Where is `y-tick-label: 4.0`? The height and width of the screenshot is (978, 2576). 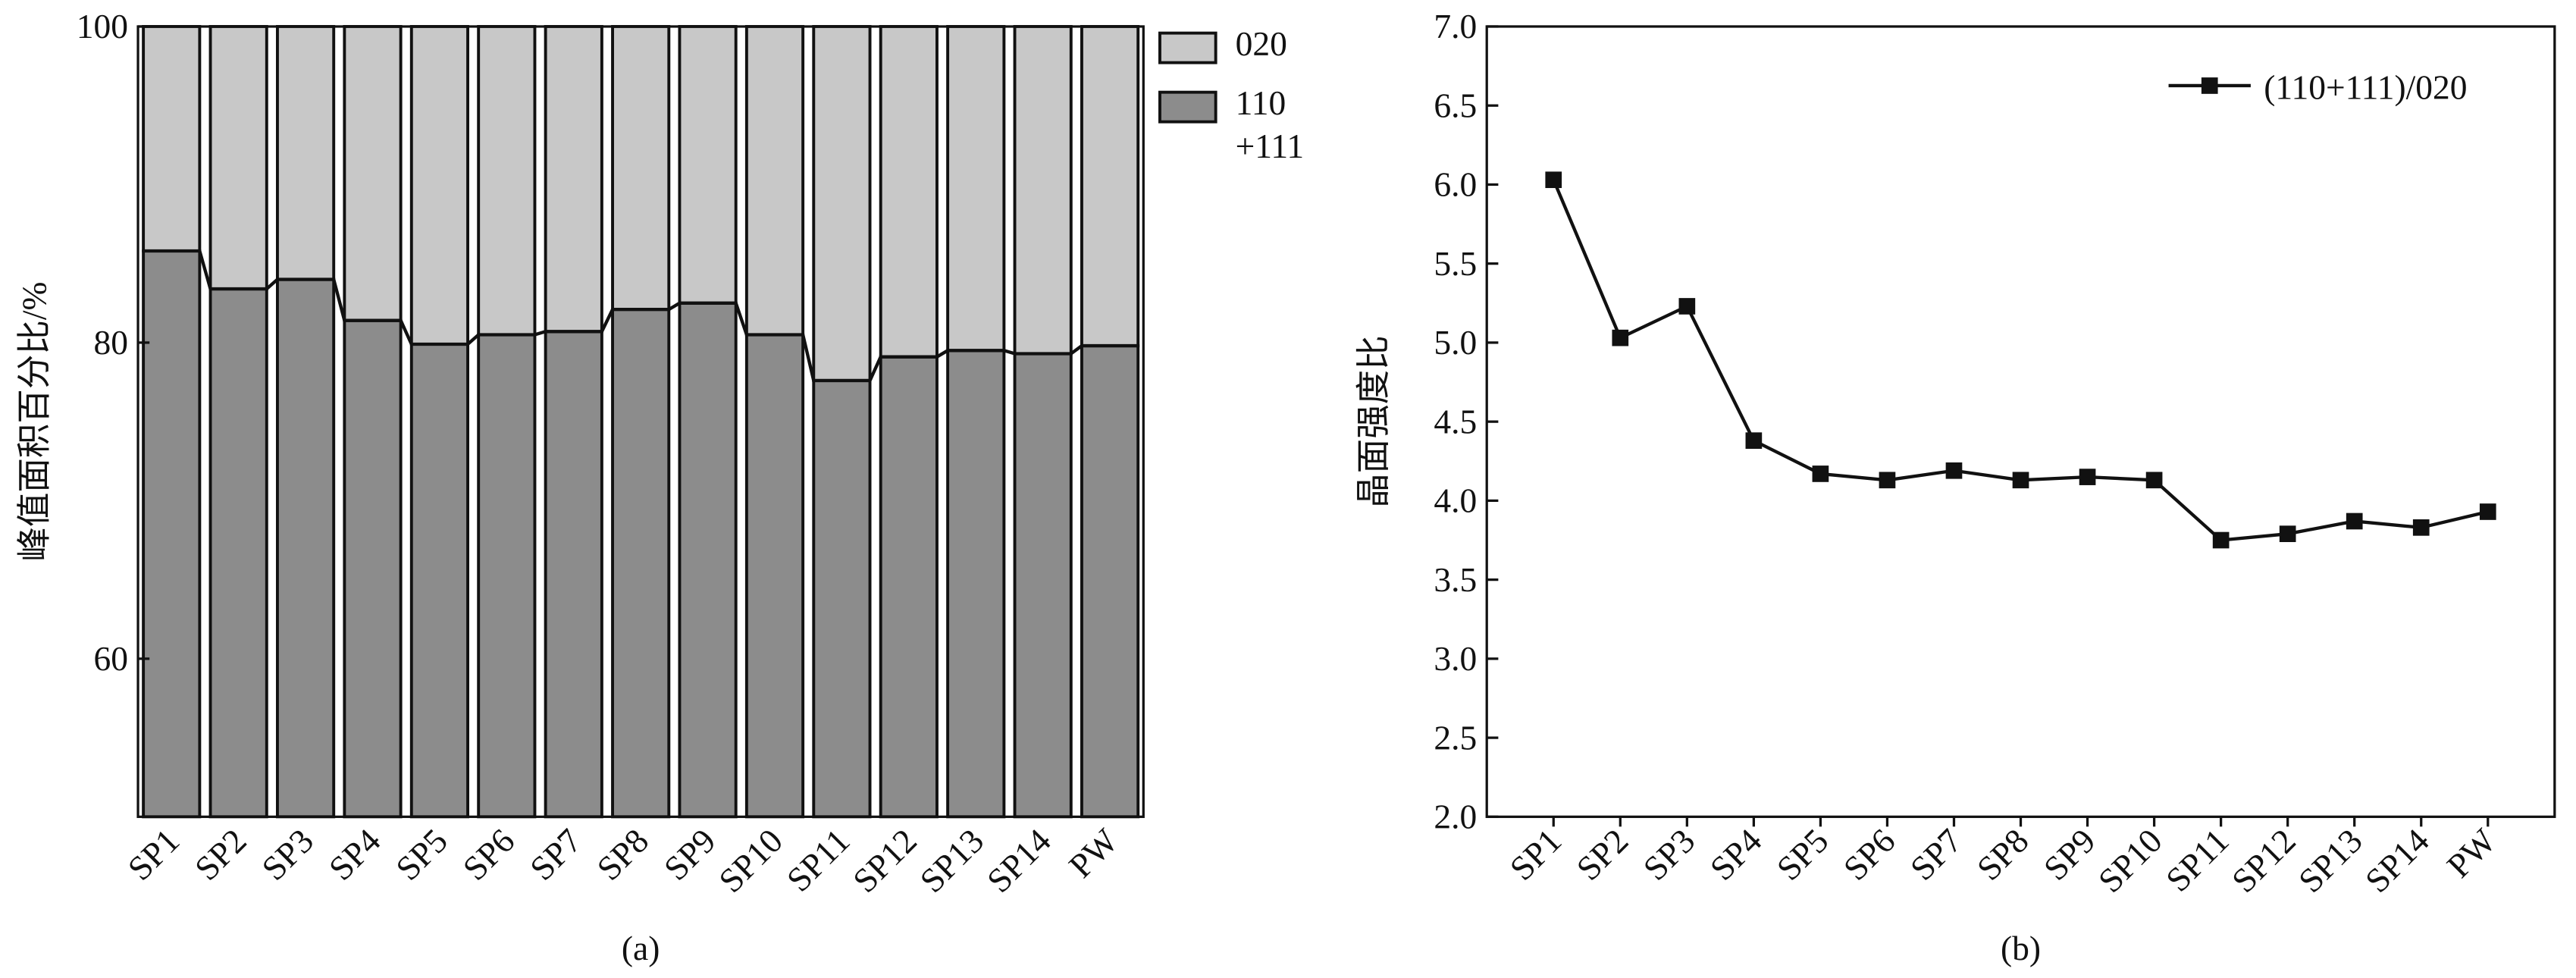 y-tick-label: 4.0 is located at coordinates (1455, 500).